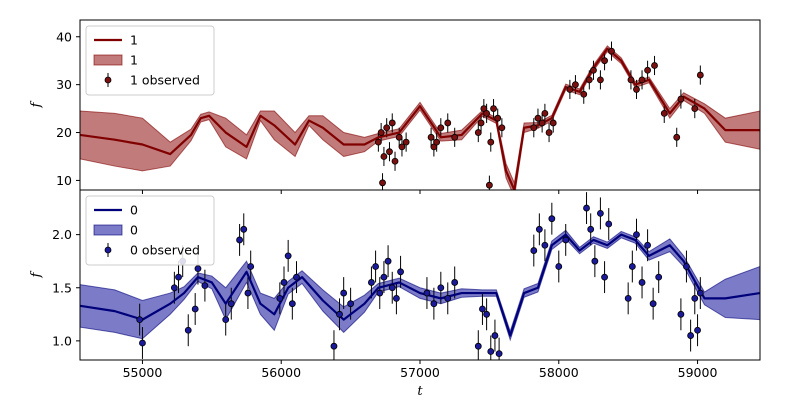 The width and height of the screenshot is (800, 400). What do you see at coordinates (698, 372) in the screenshot?
I see `x-tick-label: 59000` at bounding box center [698, 372].